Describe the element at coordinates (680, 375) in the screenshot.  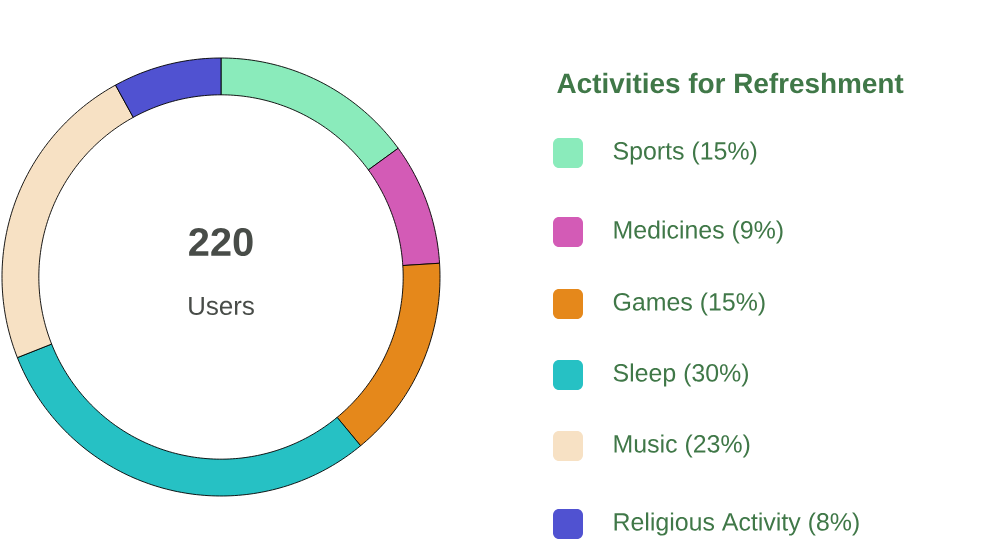
I see `legend-label: Sleep (30%)` at that location.